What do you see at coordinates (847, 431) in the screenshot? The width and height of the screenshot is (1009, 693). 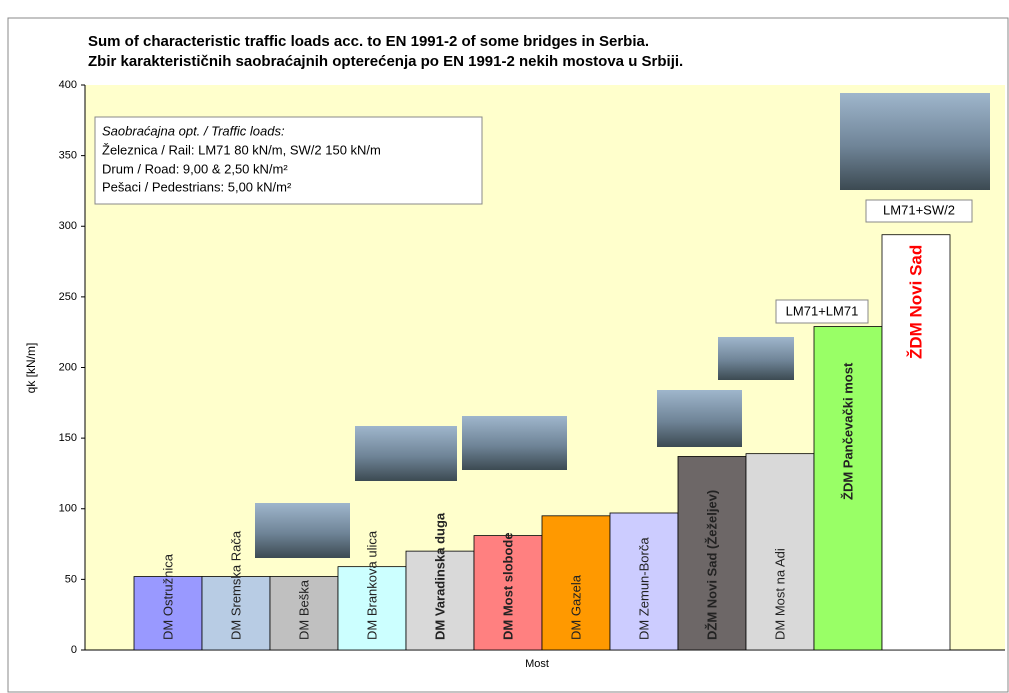 I see `bar-label: ŽDM Pančevački most` at bounding box center [847, 431].